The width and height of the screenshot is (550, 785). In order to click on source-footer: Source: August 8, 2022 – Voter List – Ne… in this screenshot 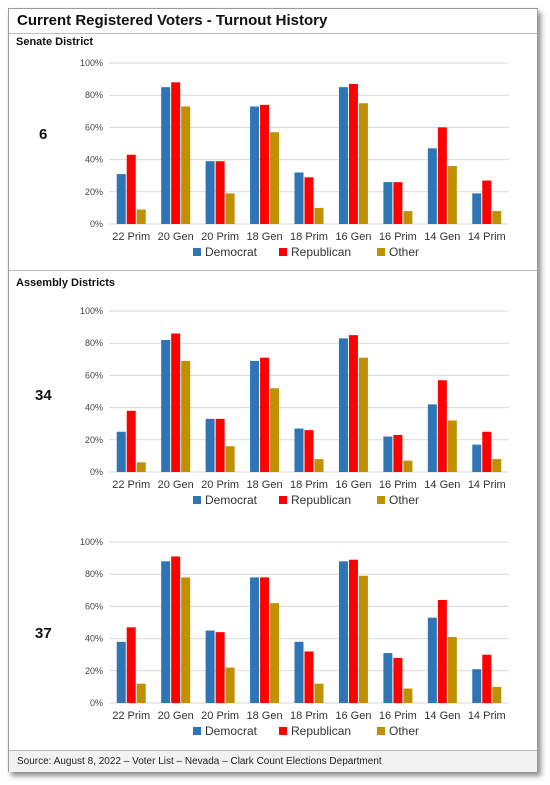, I will do `click(273, 761)`.